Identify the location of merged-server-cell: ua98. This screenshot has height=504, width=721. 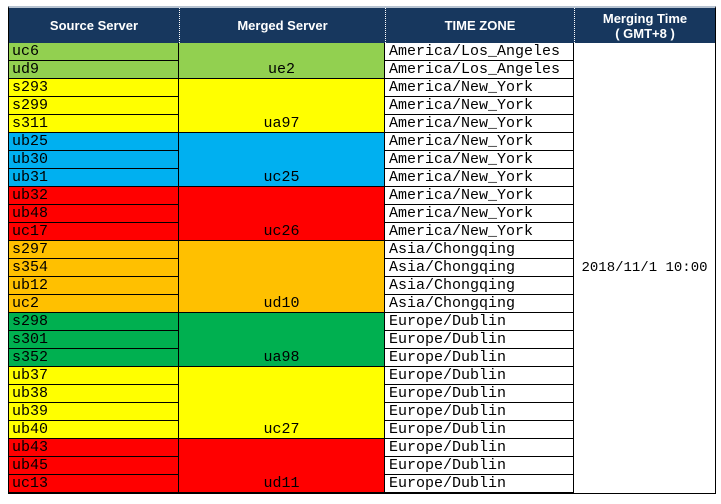
(282, 340).